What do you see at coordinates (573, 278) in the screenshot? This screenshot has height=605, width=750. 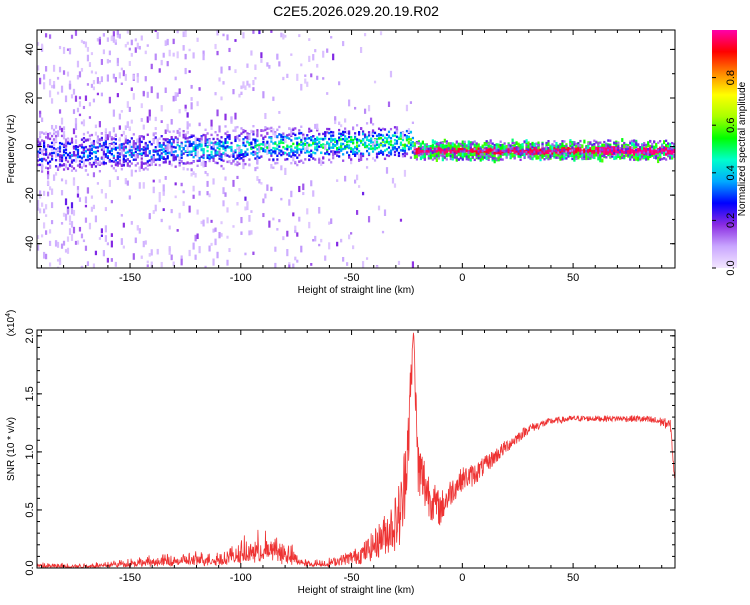 I see `x-tick-label: 50` at bounding box center [573, 278].